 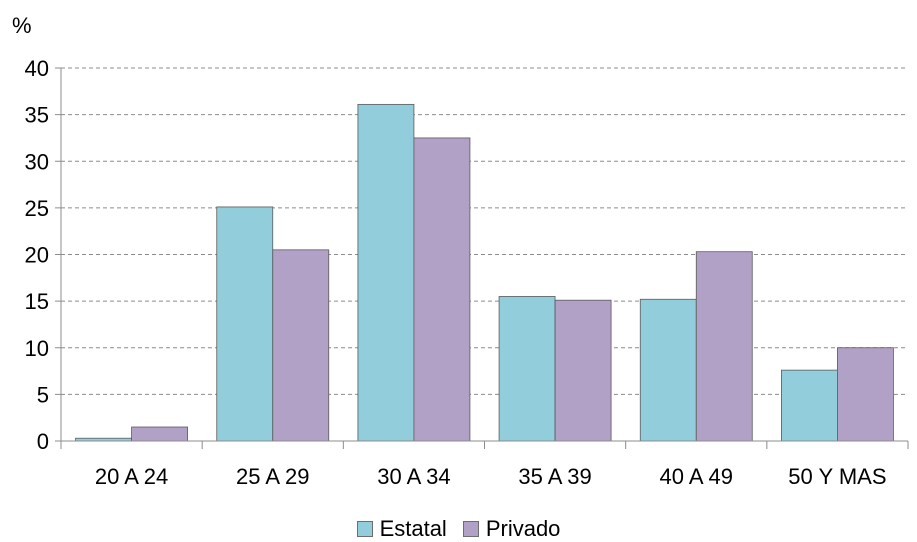 I want to click on y-tick-label: 10, so click(x=37, y=348).